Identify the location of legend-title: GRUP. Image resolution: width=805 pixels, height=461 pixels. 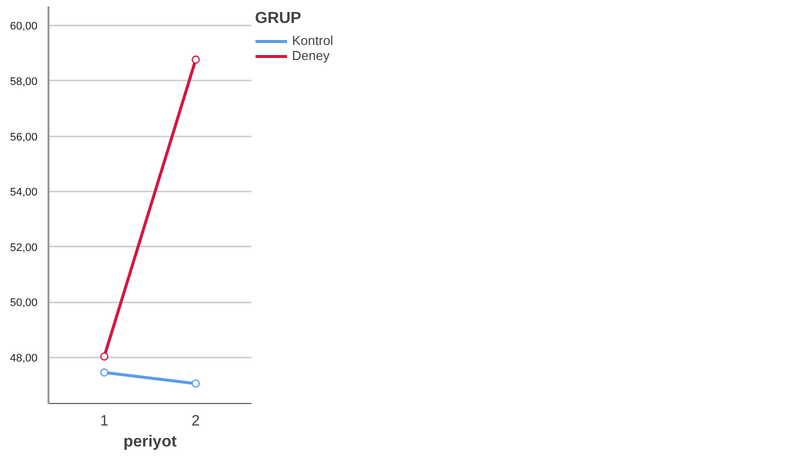
(278, 19).